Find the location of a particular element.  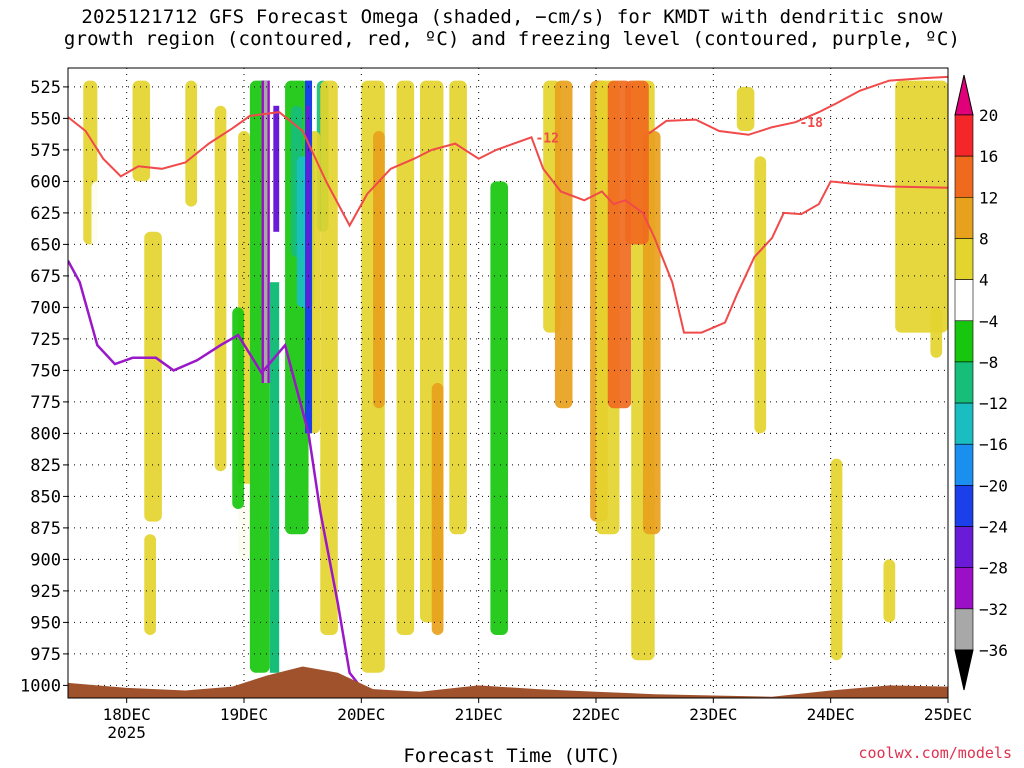

colorbar-tick-label: −8 is located at coordinates (988, 362).